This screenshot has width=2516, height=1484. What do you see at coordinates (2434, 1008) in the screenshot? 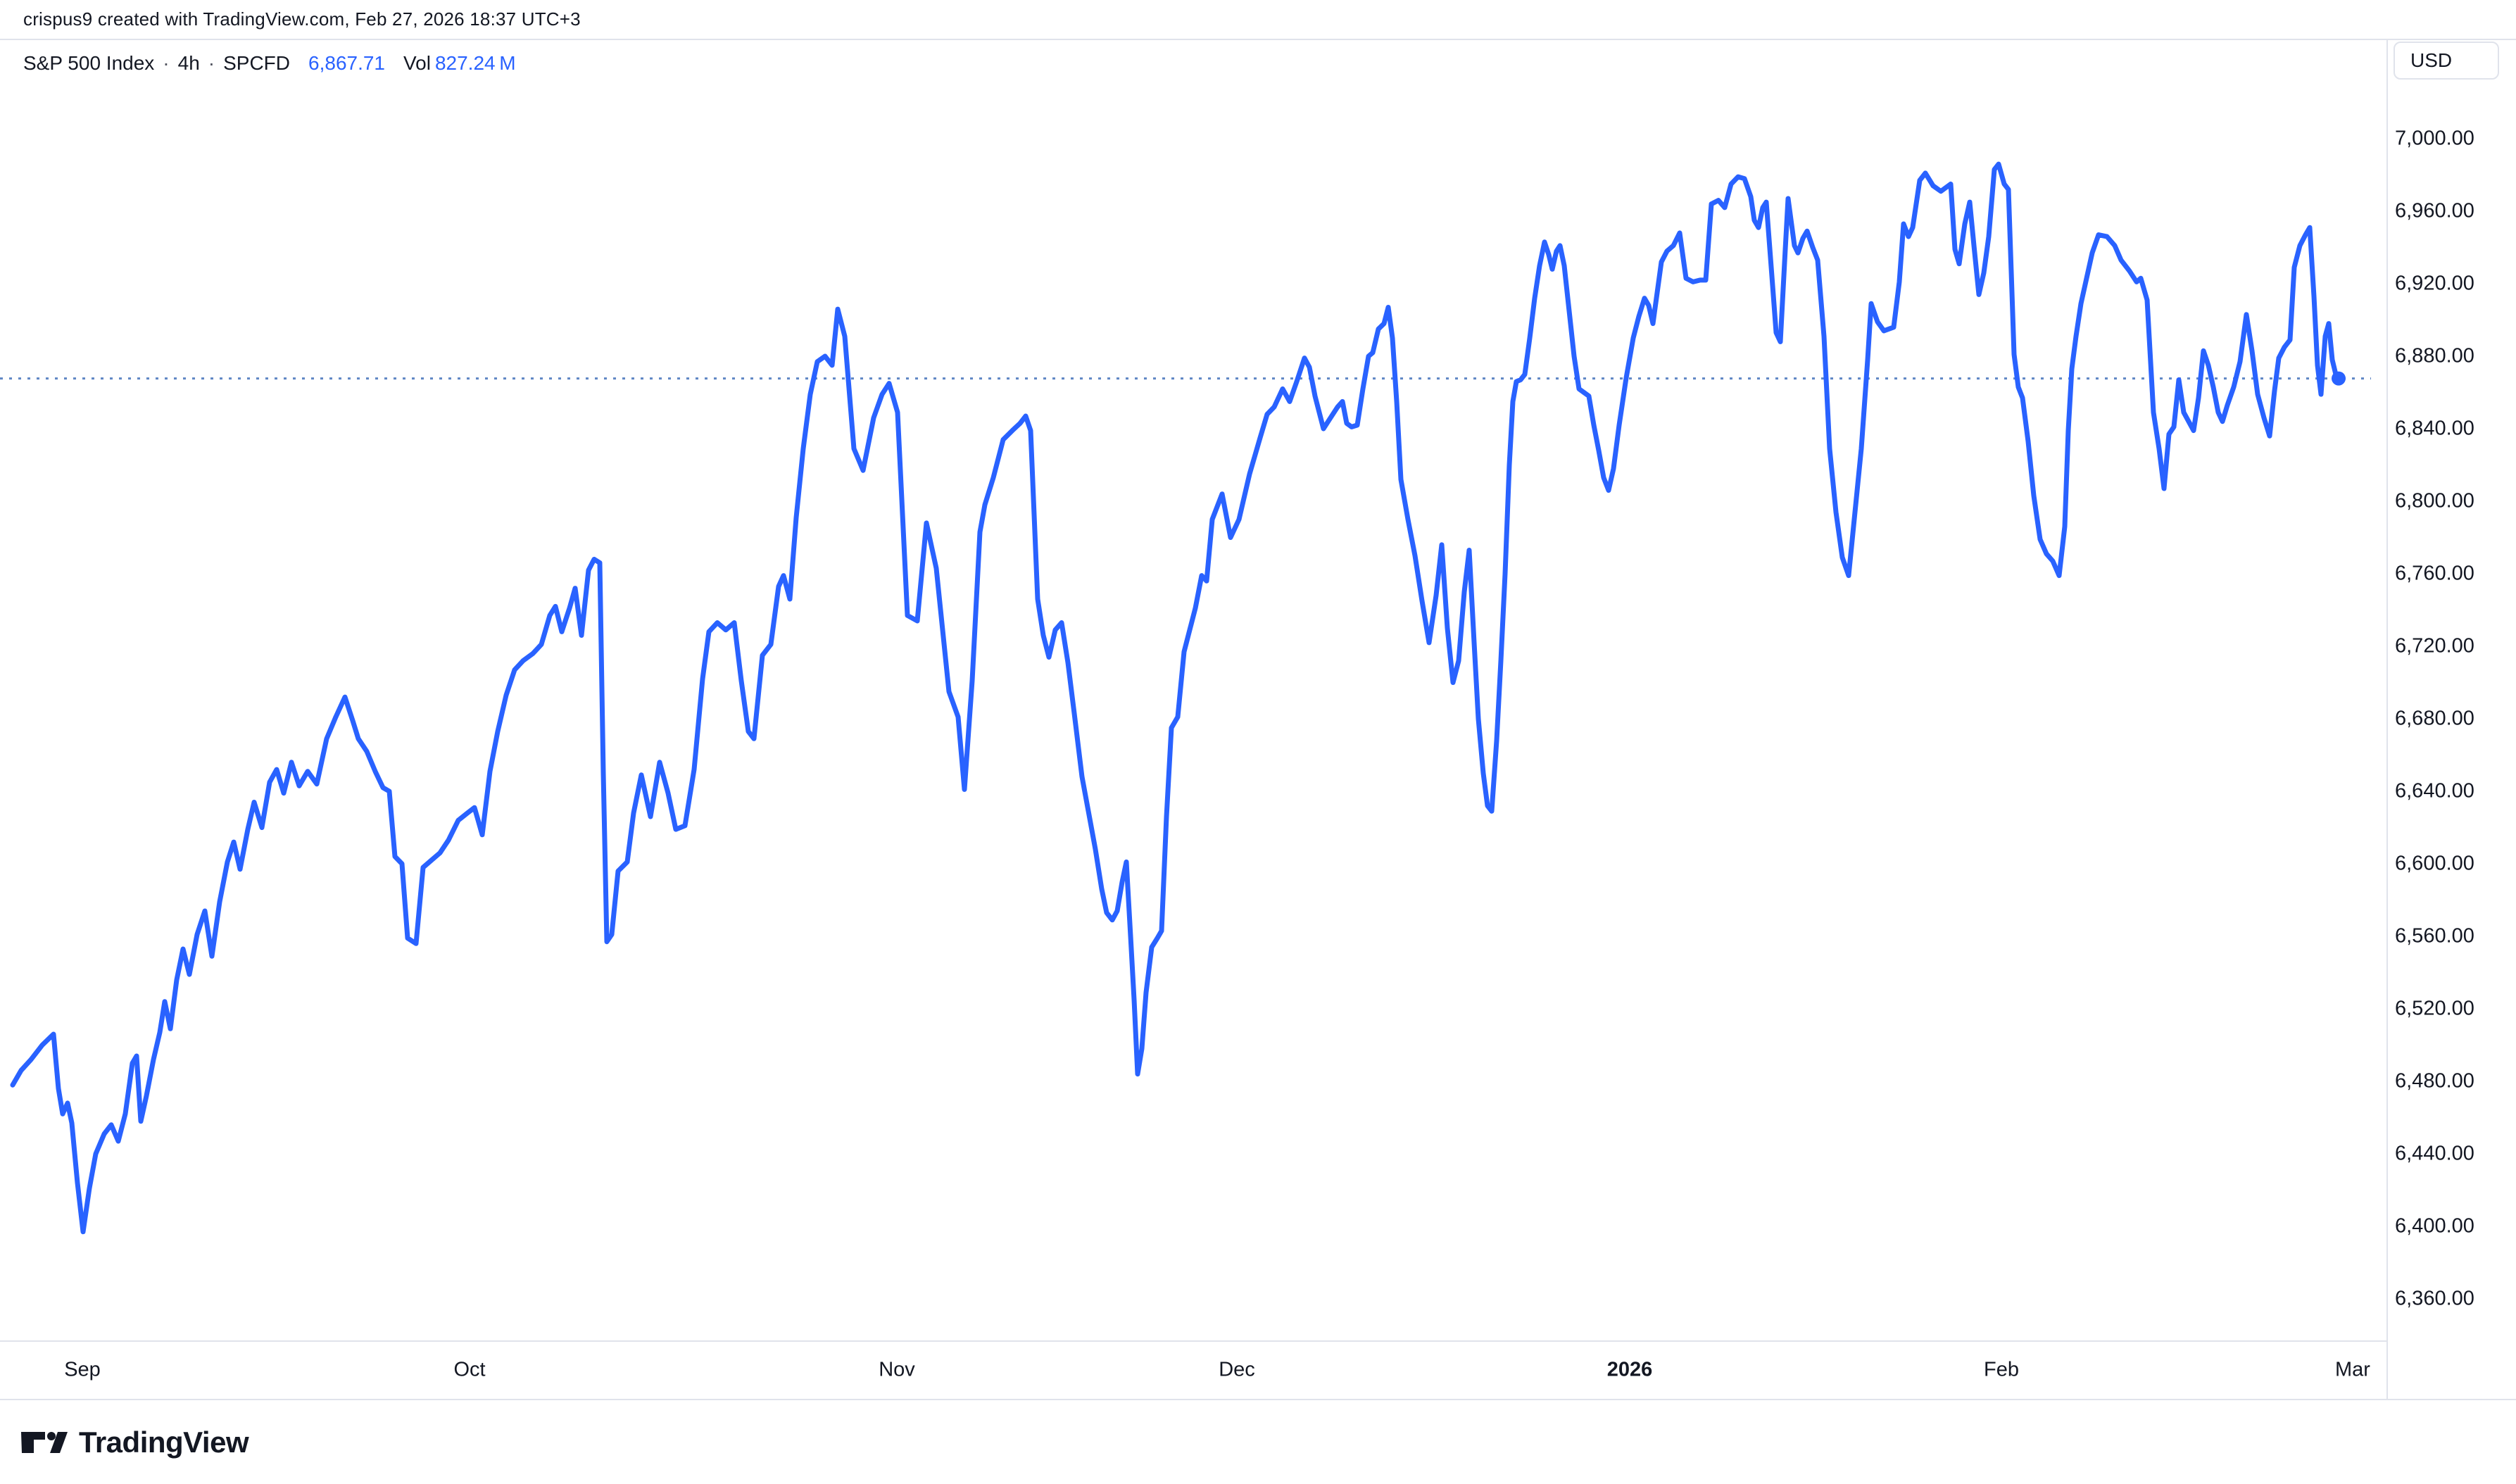
I see `price-axis-label: 6,520.00` at bounding box center [2434, 1008].